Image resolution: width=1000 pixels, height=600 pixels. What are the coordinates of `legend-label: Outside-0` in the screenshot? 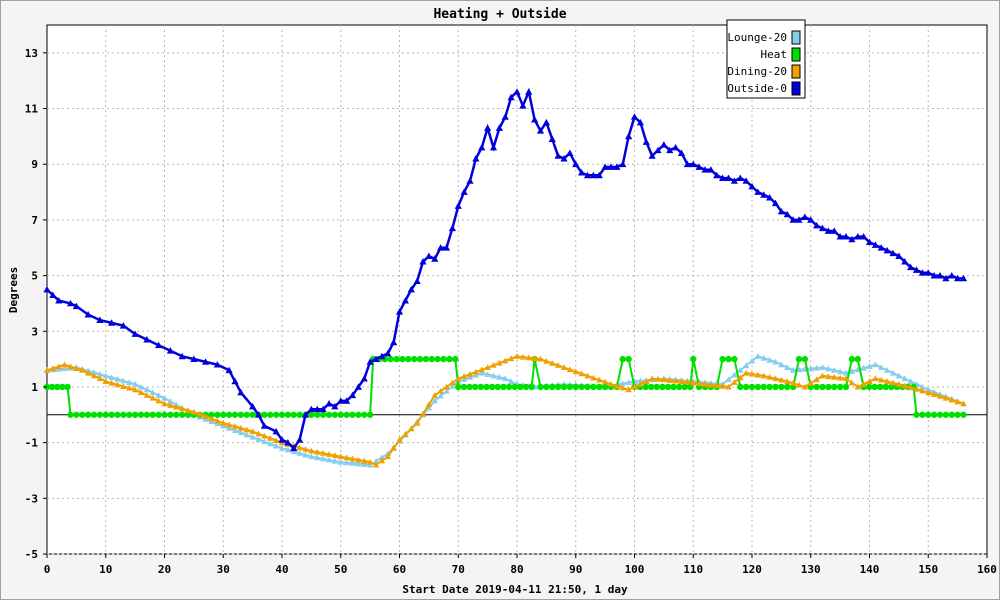 It's located at (757, 88).